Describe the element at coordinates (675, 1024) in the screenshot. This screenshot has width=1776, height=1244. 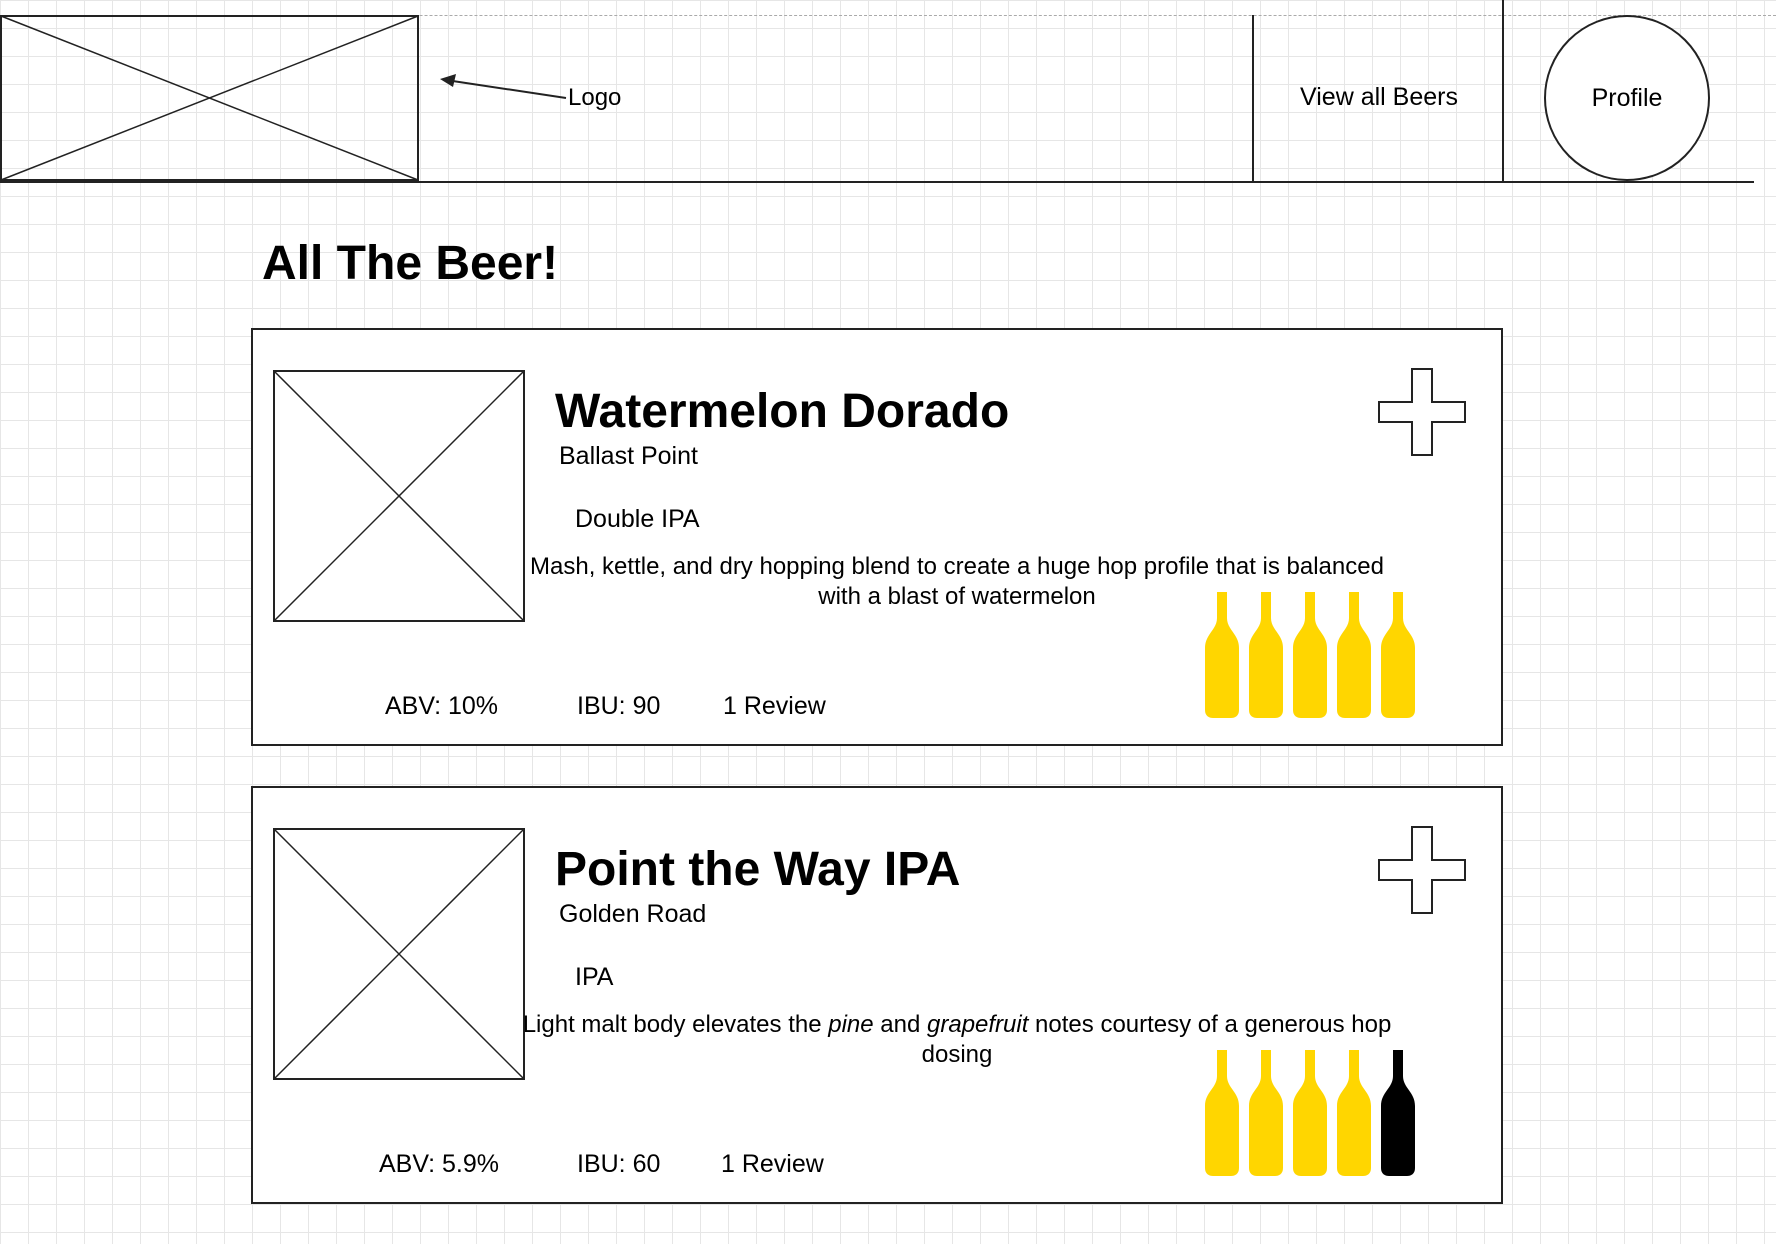
I see `description-text: Light malt body elevates the` at that location.